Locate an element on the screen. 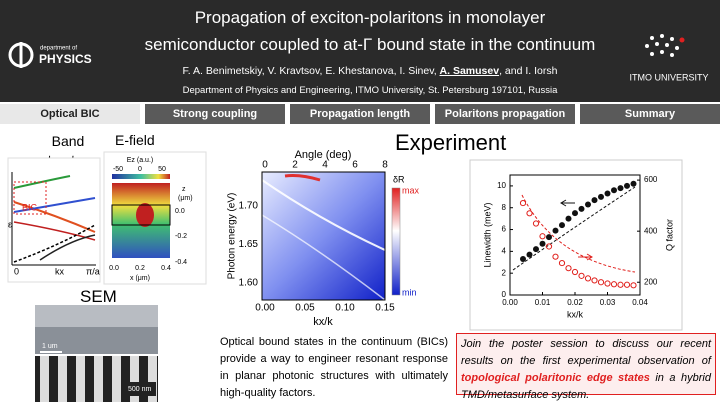 The width and height of the screenshot is (720, 405). note-text: in a hybrid TMD/metasurface system. is located at coordinates (586, 386).